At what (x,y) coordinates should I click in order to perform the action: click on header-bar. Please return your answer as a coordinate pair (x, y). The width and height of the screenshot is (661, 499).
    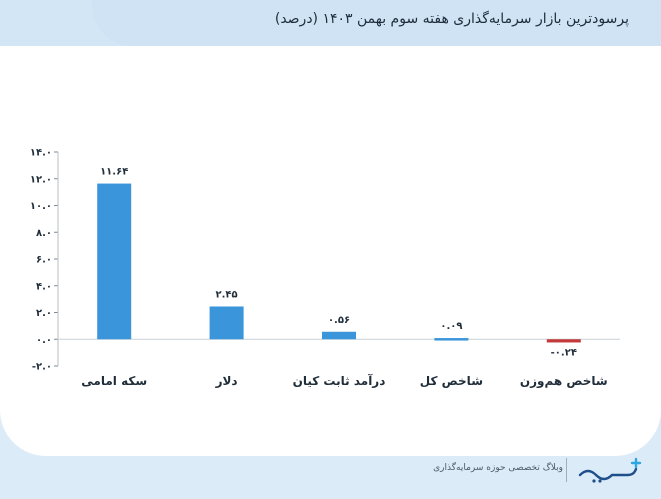
    Looking at the image, I should click on (330, 23).